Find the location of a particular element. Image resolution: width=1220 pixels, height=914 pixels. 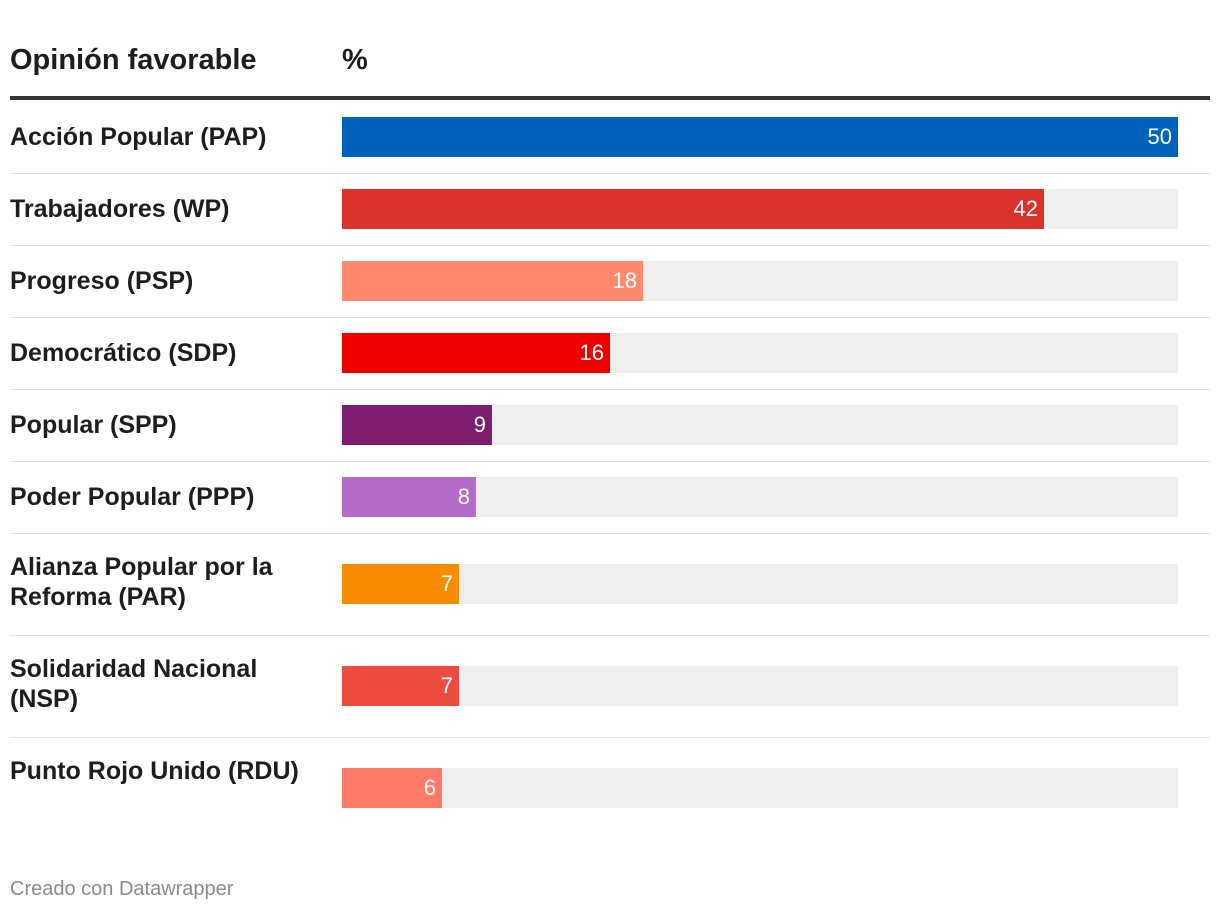

data-label: 18 is located at coordinates (624, 280).